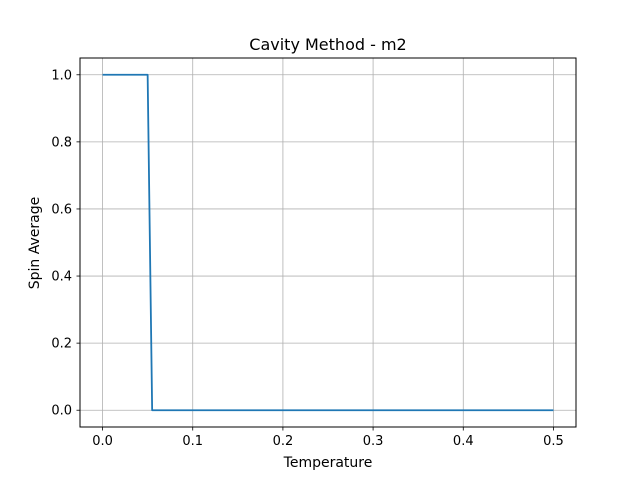 This screenshot has height=484, width=640. I want to click on x-tick-label: 0.0, so click(102, 441).